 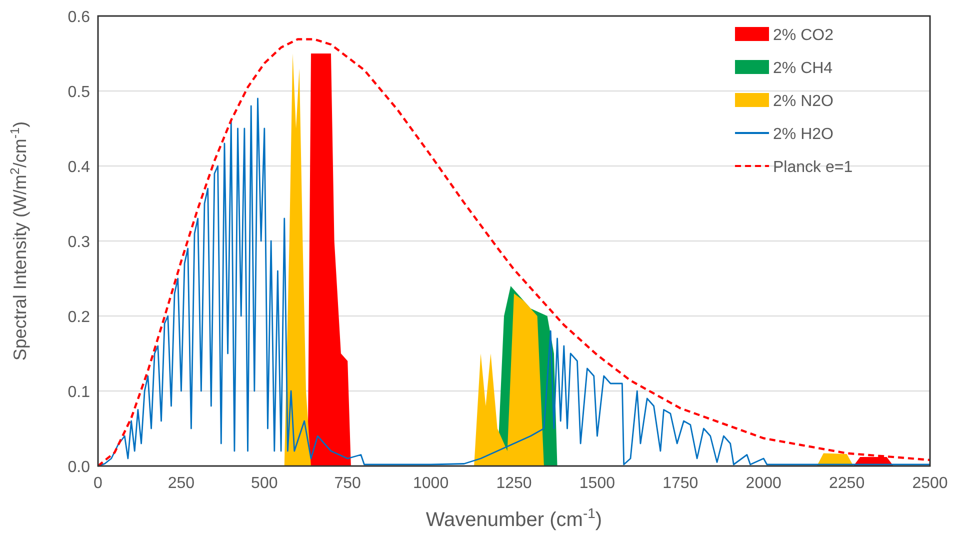 I want to click on x-tick-label: 1750, so click(x=680, y=483).